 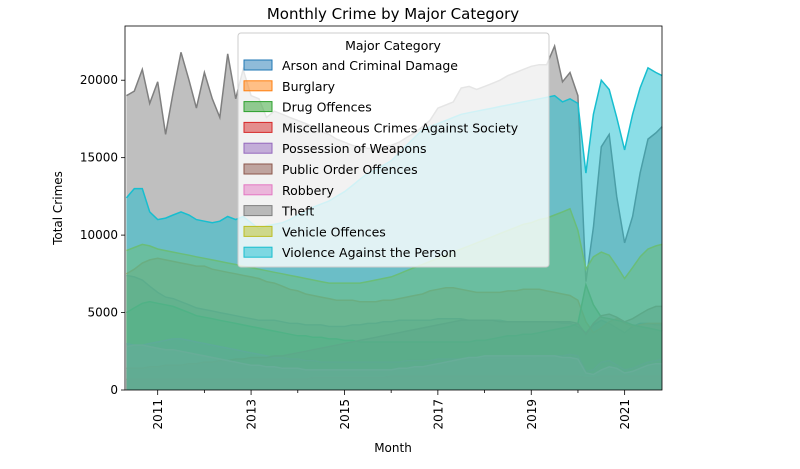 I want to click on legend-label-8: Vehicle Offences, so click(x=334, y=231).